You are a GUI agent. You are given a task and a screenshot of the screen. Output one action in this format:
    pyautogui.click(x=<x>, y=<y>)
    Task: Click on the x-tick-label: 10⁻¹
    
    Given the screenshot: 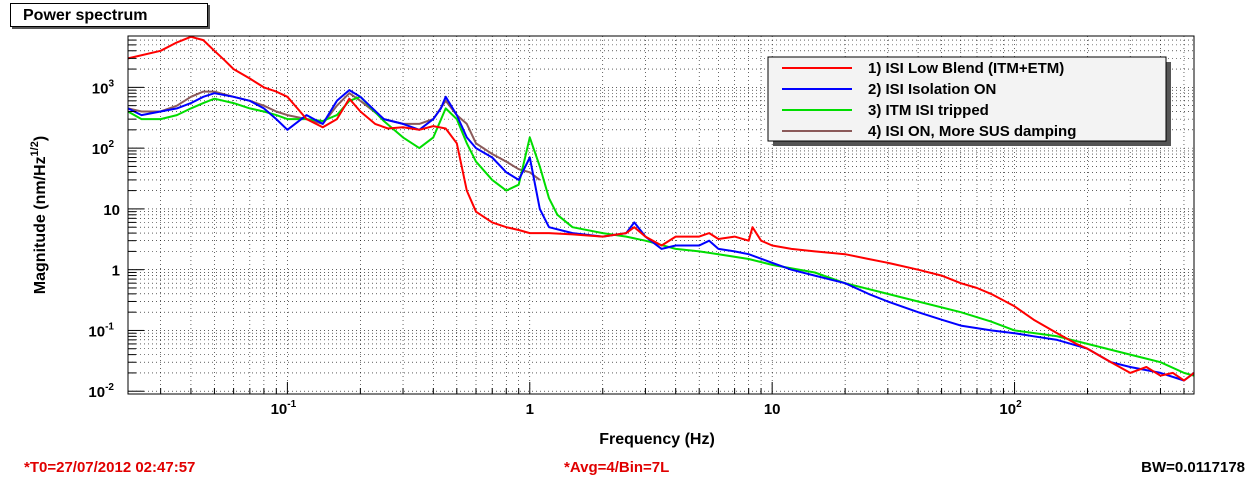 What is the action you would take?
    pyautogui.click(x=284, y=408)
    